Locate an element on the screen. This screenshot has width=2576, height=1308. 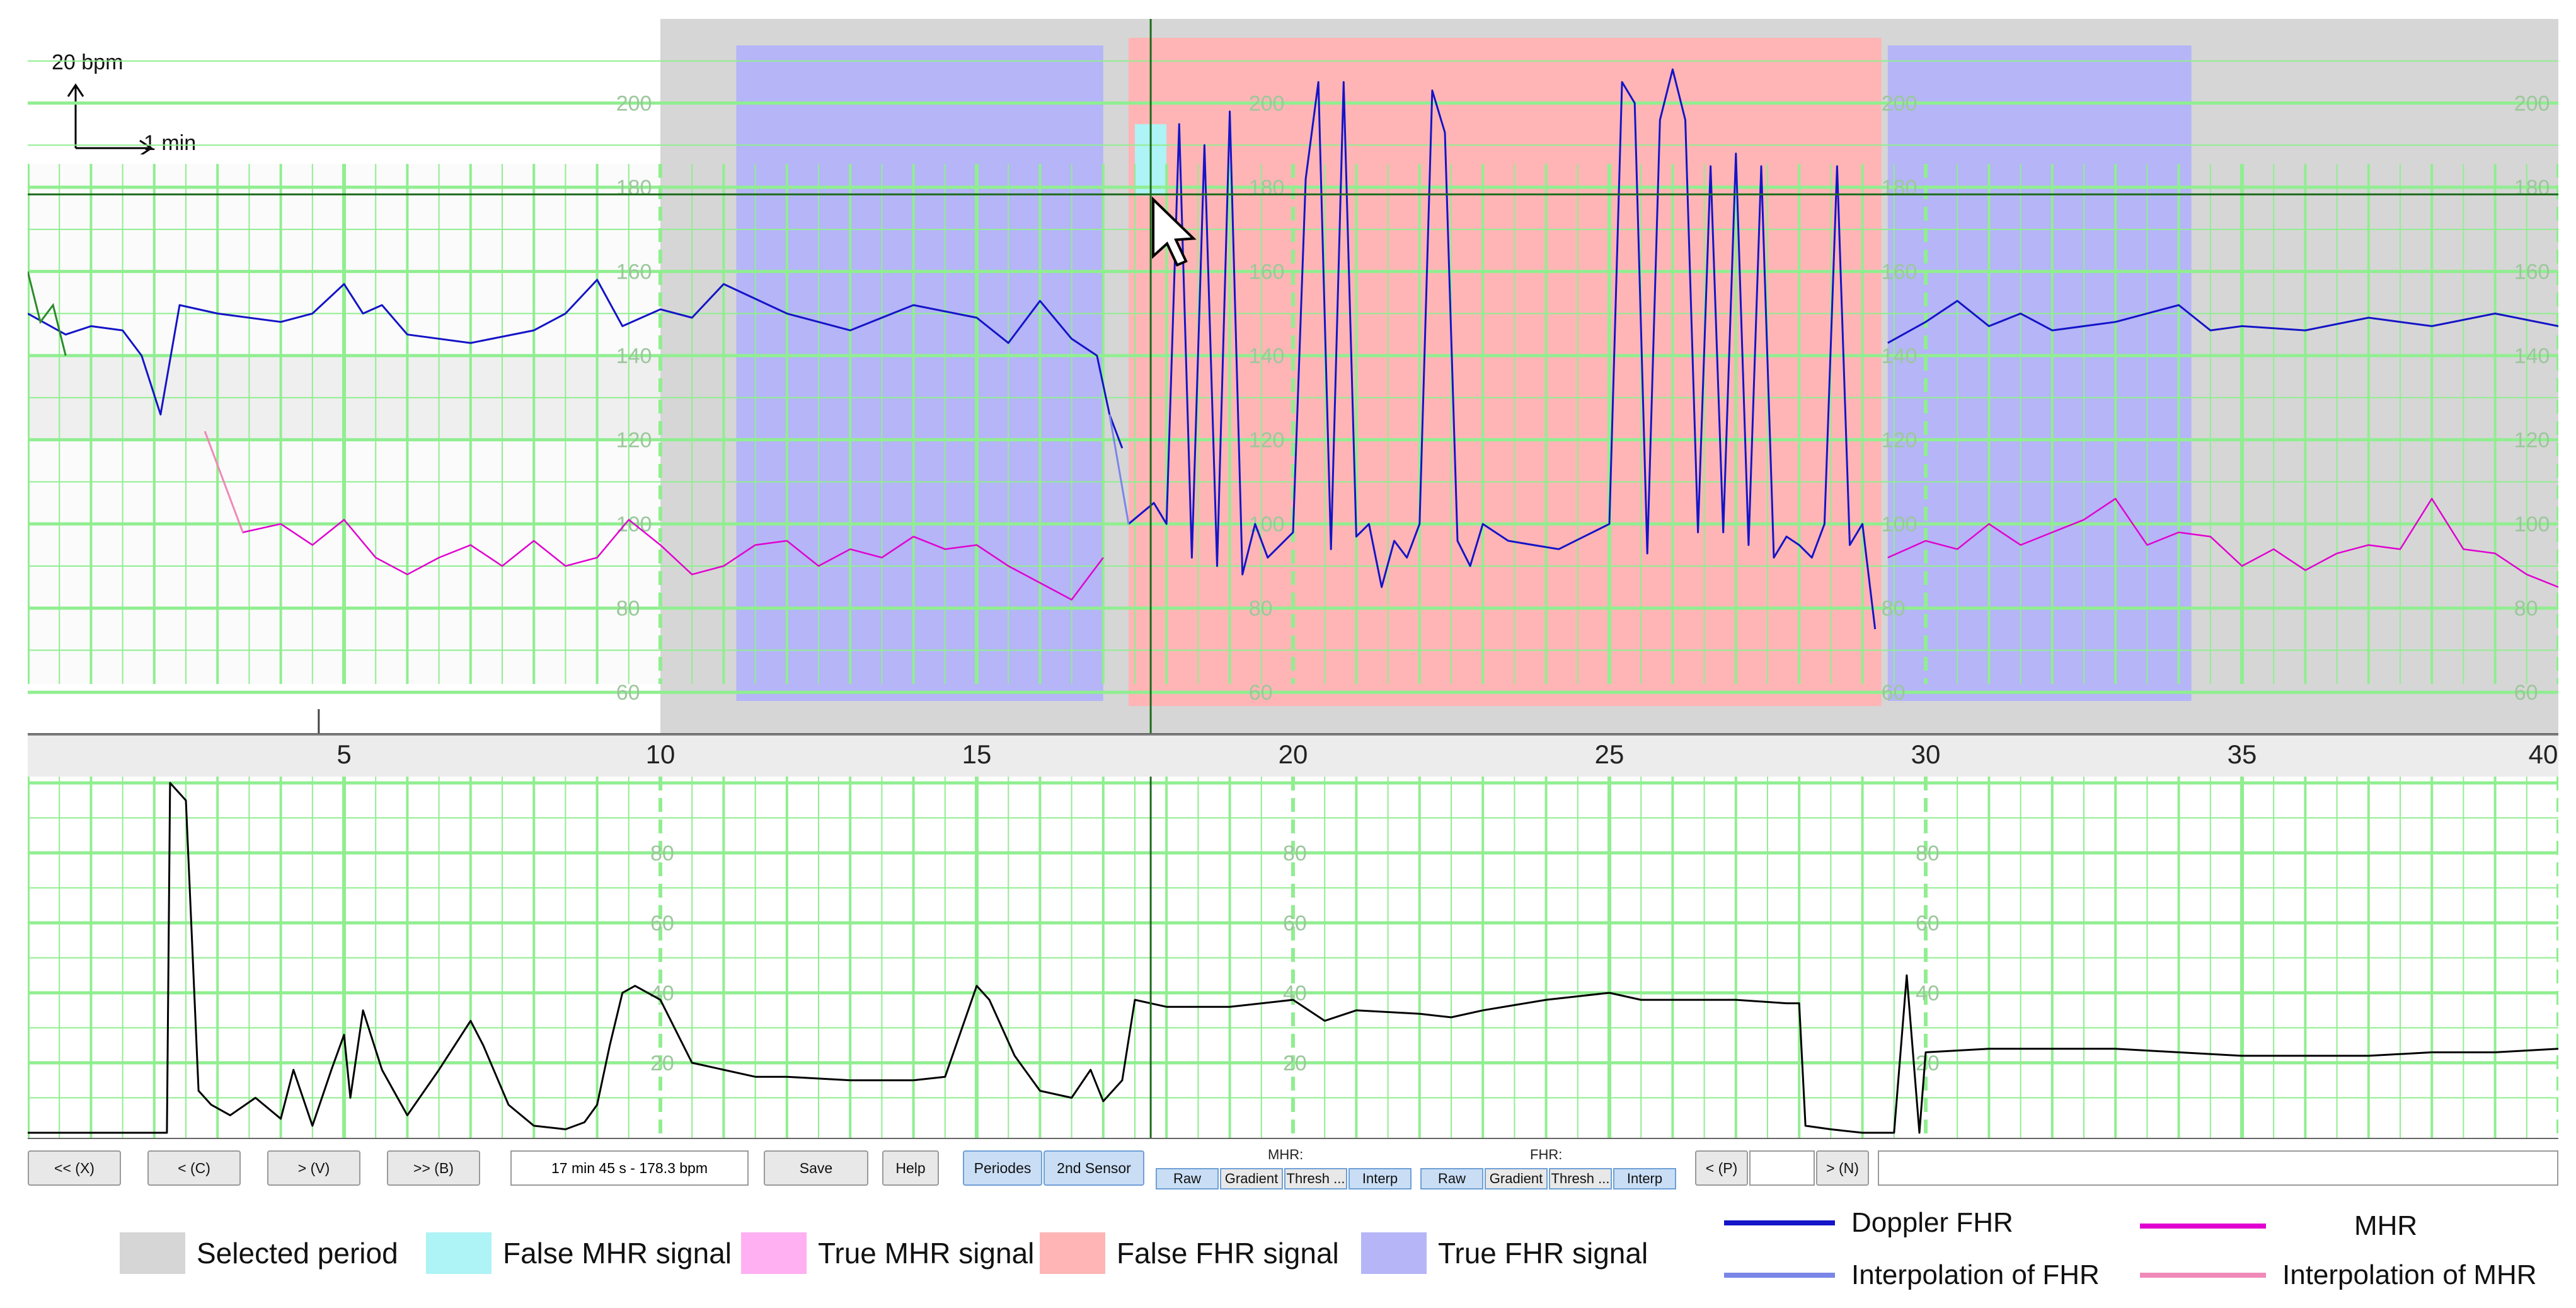
mhr-gradient-toggle: Gradient is located at coordinates (1251, 1178).